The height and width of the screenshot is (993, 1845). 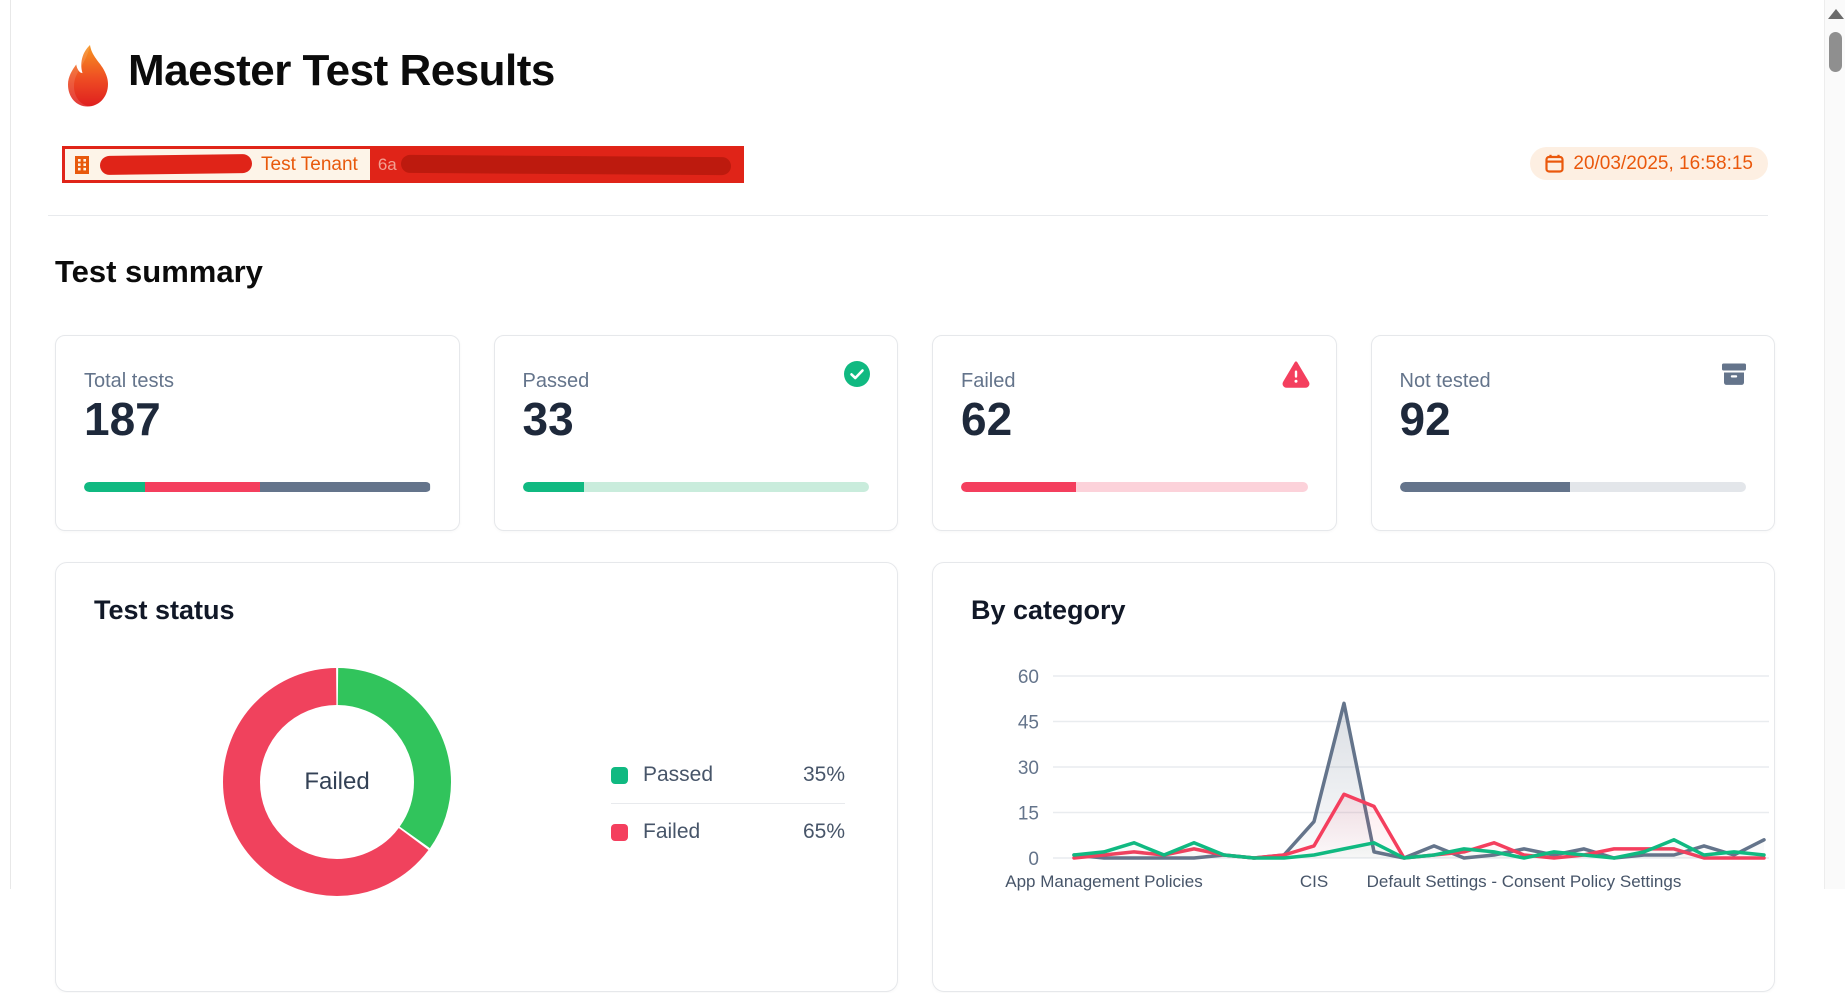 What do you see at coordinates (619, 832) in the screenshot?
I see `legend-swatch-failed` at bounding box center [619, 832].